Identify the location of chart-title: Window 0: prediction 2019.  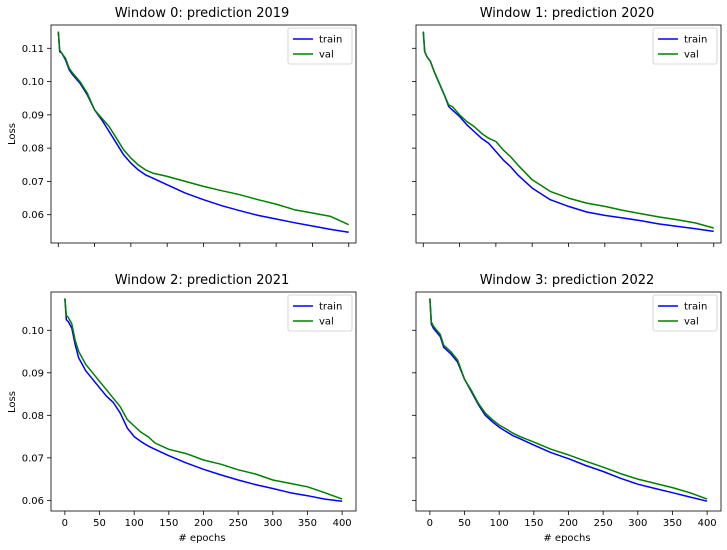
(202, 13).